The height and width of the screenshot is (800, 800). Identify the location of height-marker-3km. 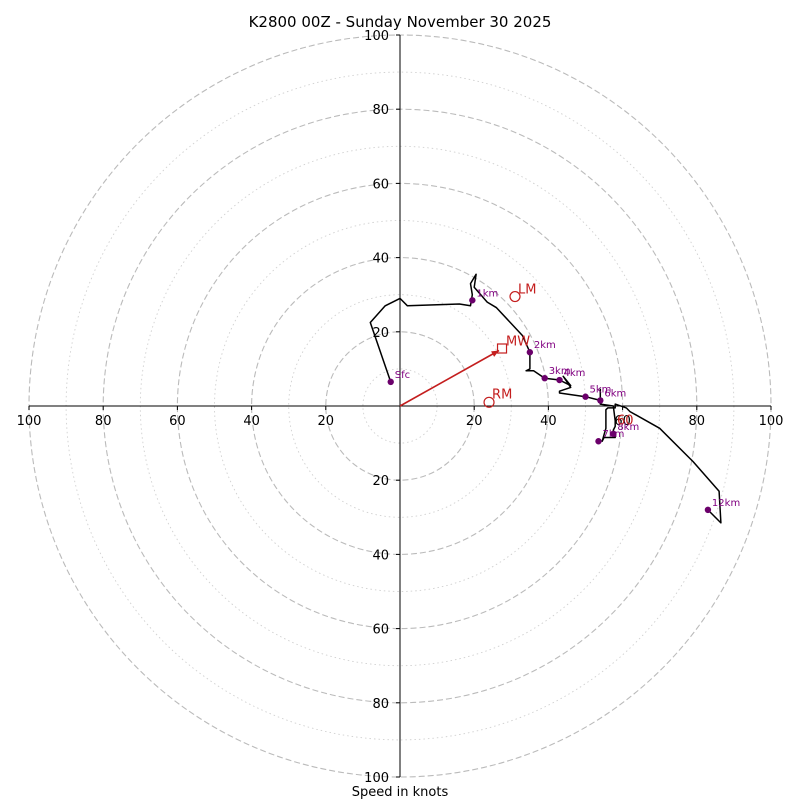
(544, 378).